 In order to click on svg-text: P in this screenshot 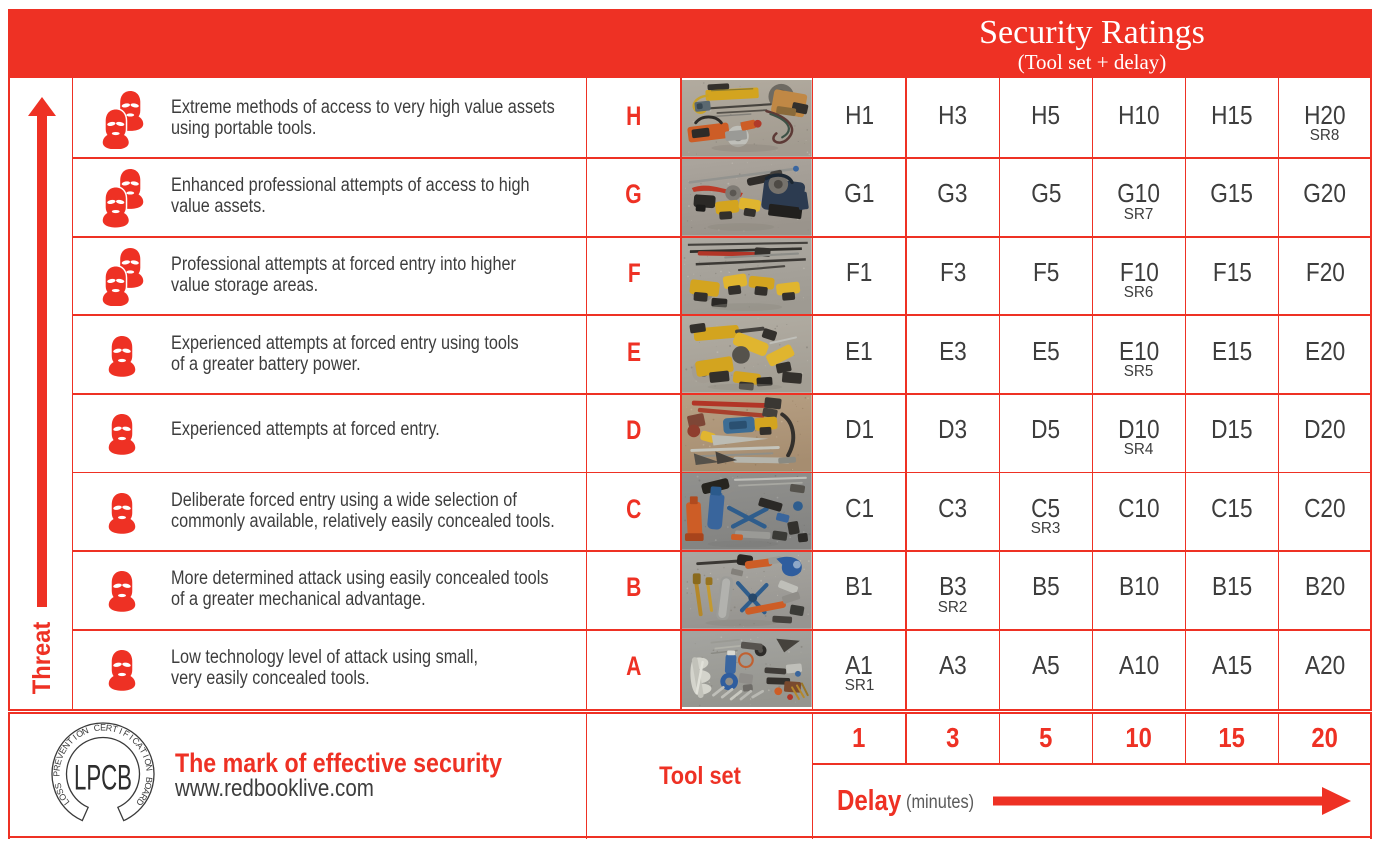, I will do `click(56, 774)`.